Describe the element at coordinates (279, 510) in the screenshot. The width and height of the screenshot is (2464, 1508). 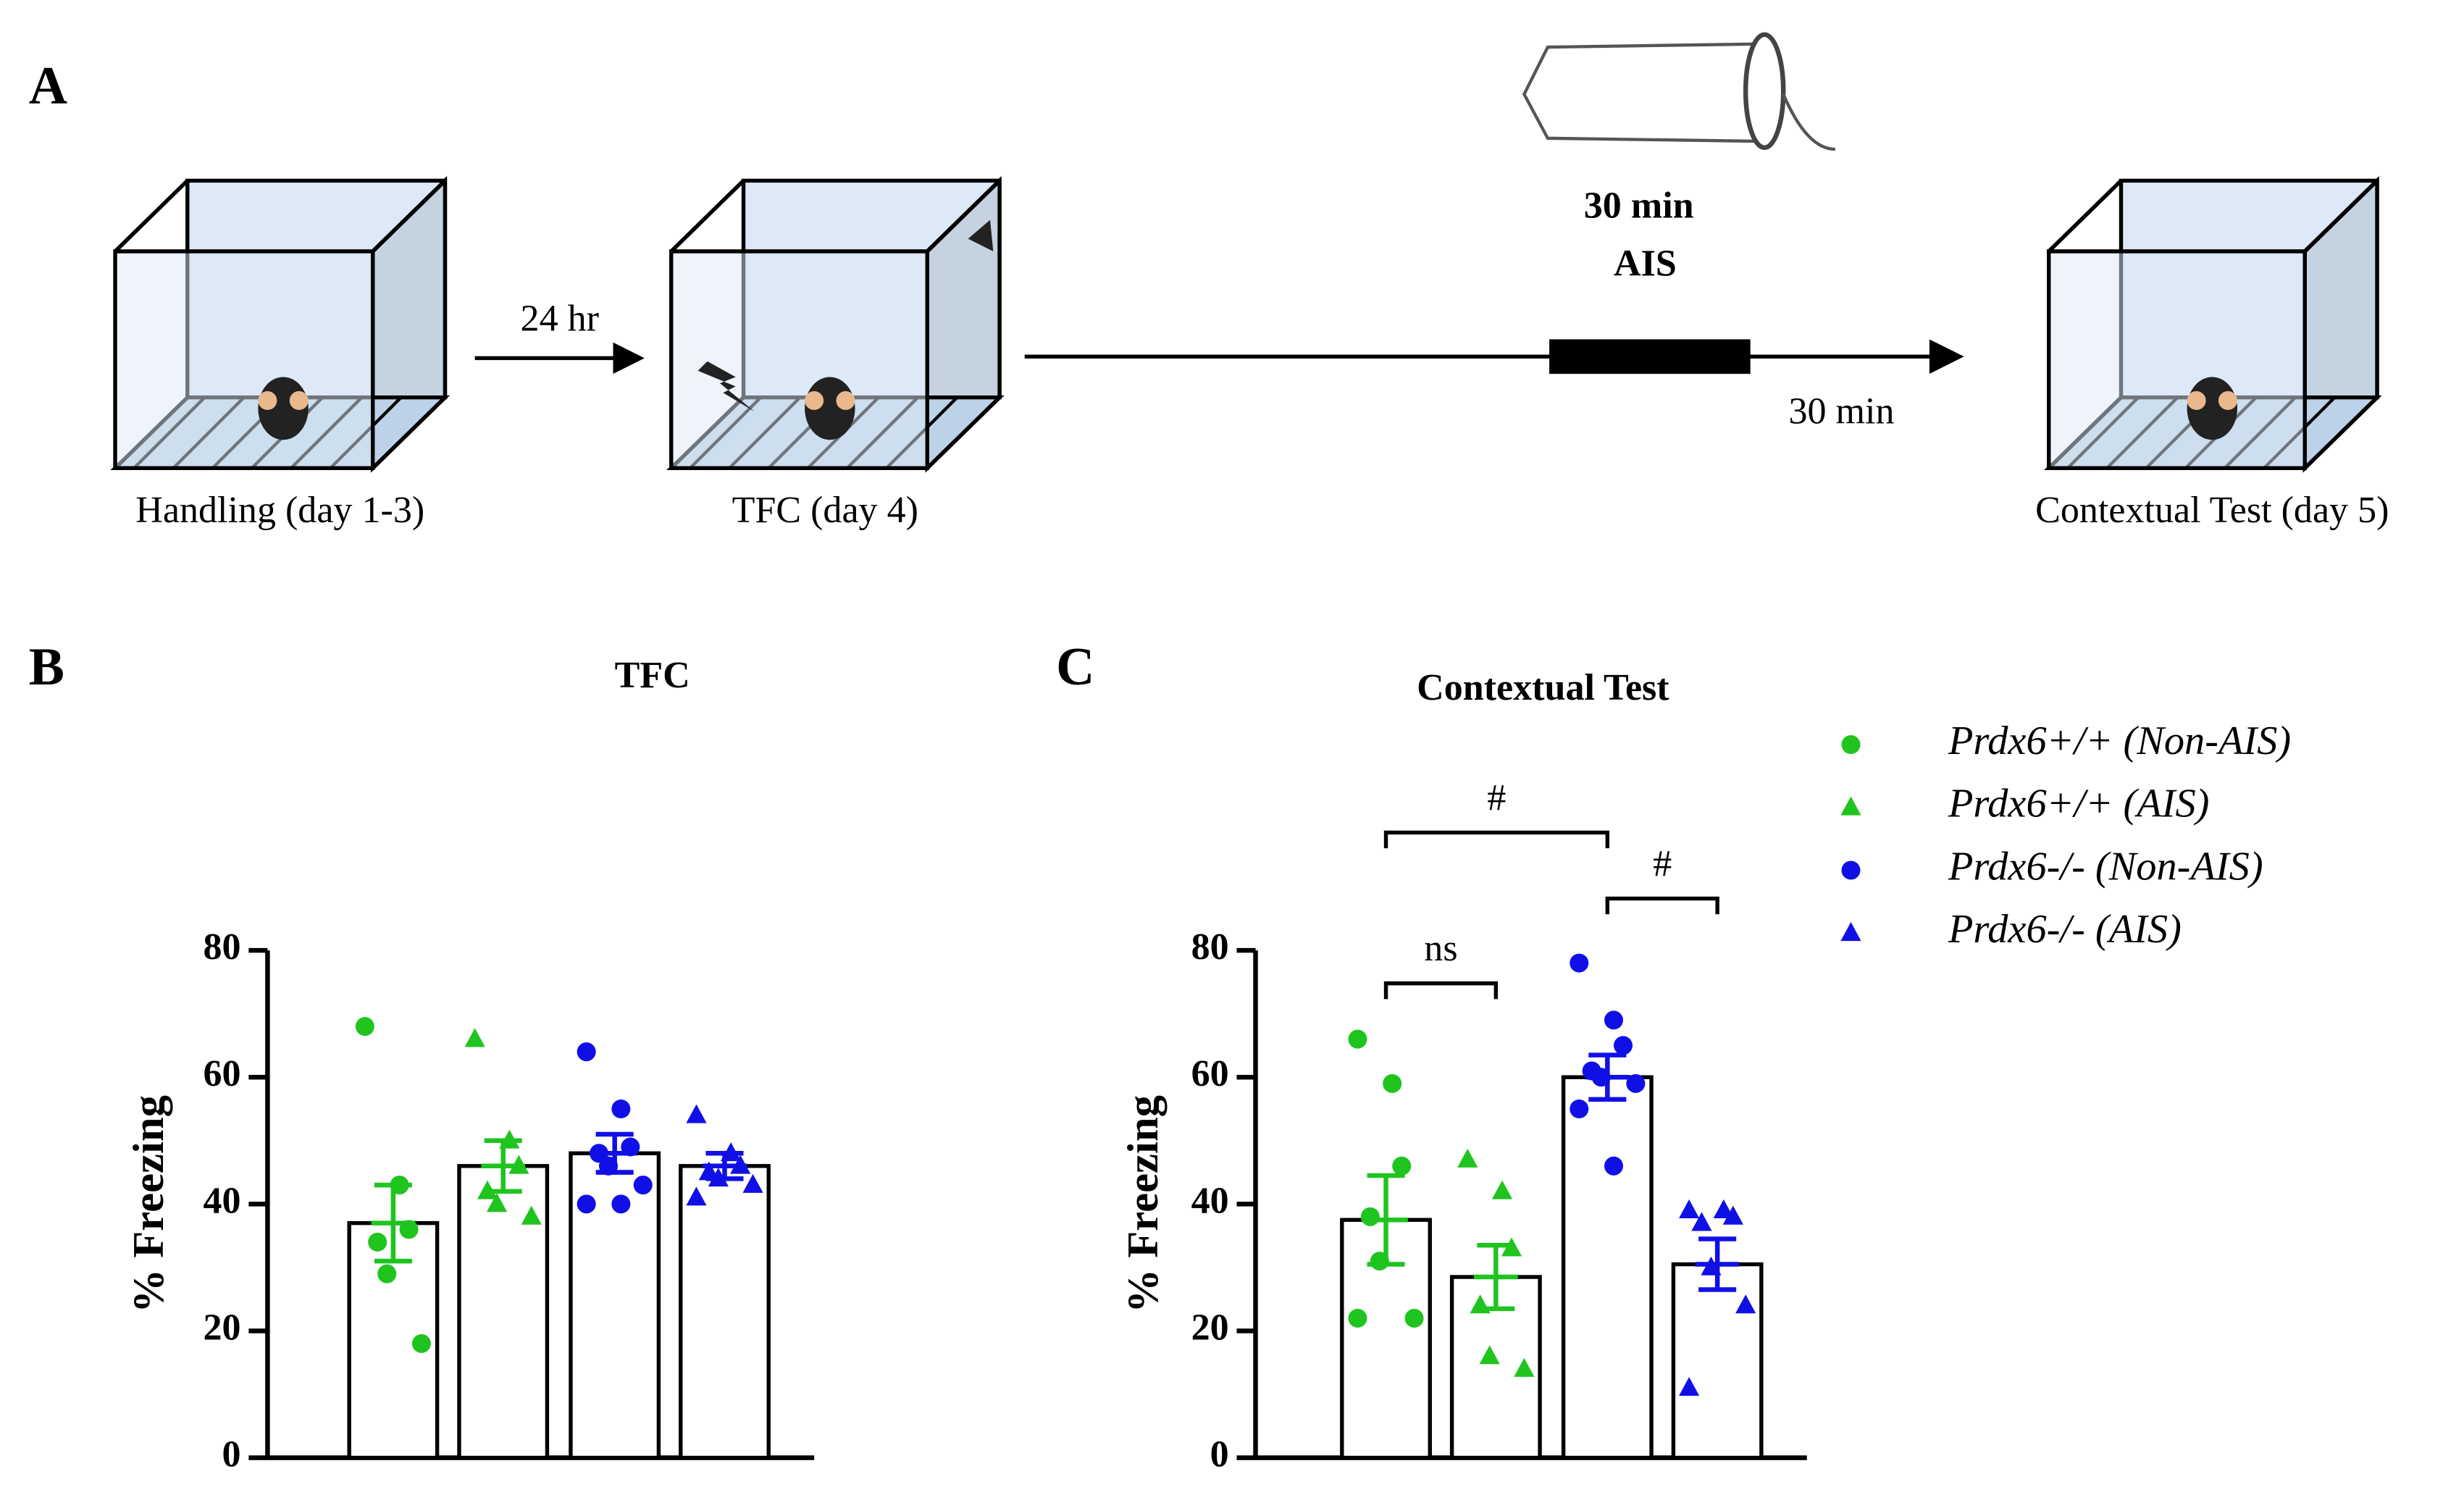
I see `step-label: Handling (day 1-3)` at that location.